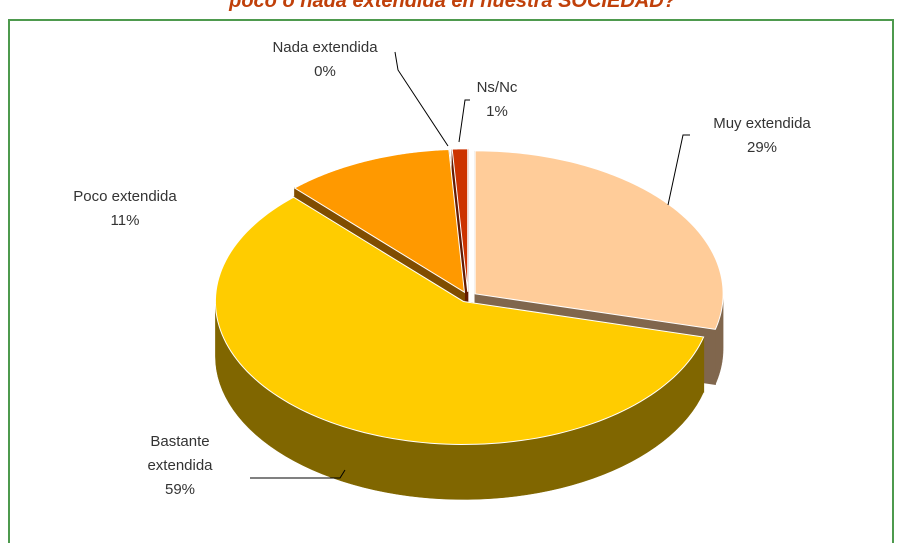  Describe the element at coordinates (497, 111) in the screenshot. I see `value-label: 1%` at that location.